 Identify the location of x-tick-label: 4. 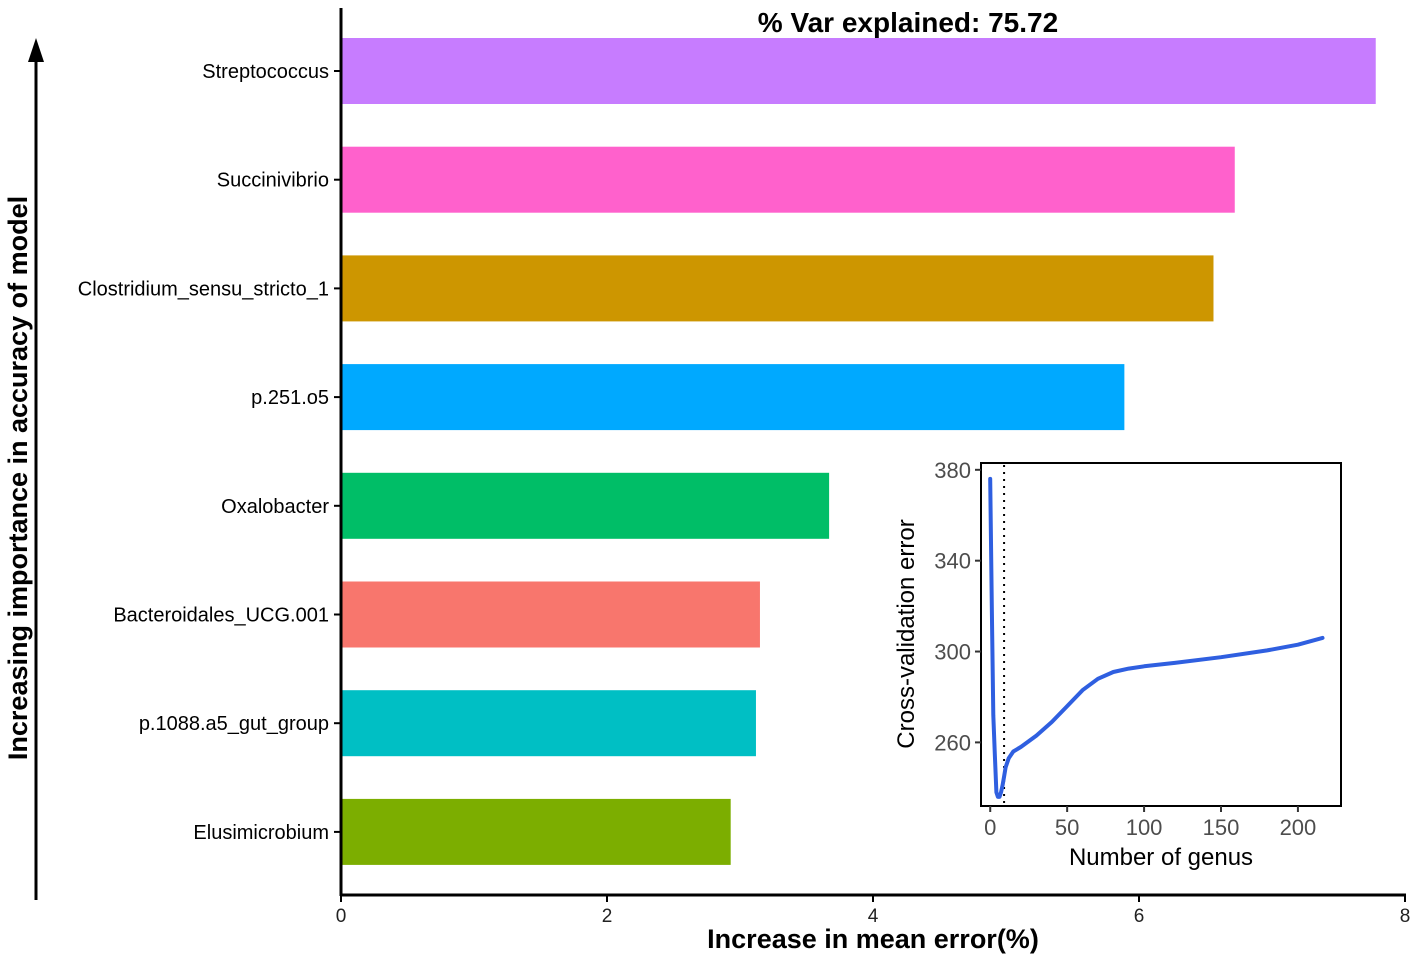
(873, 916).